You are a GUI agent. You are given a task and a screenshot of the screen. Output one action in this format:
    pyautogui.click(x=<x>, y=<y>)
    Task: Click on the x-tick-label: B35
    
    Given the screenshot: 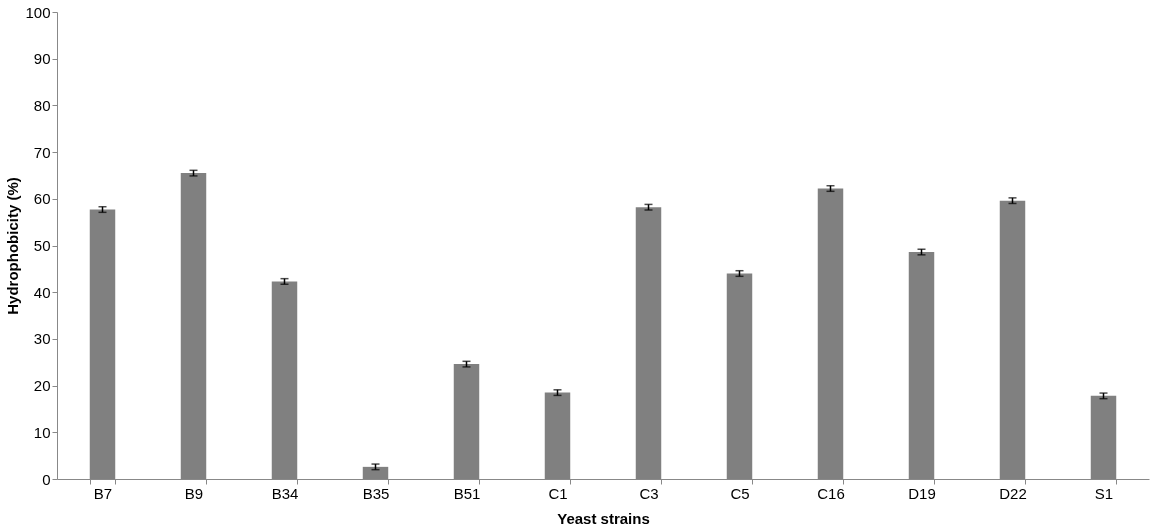 What is the action you would take?
    pyautogui.click(x=376, y=493)
    